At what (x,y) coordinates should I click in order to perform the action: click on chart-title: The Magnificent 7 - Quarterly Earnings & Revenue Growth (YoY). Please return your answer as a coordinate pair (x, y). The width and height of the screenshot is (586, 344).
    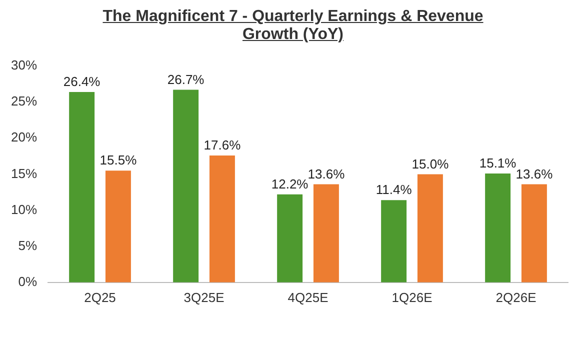
    Looking at the image, I should click on (293, 26).